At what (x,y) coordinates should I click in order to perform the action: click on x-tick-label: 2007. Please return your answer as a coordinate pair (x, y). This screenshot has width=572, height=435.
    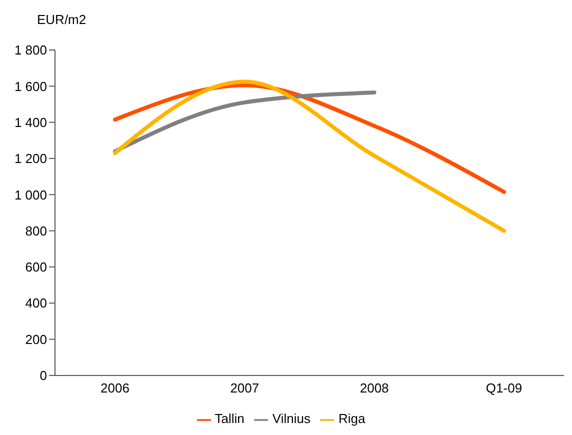
    Looking at the image, I should click on (245, 388).